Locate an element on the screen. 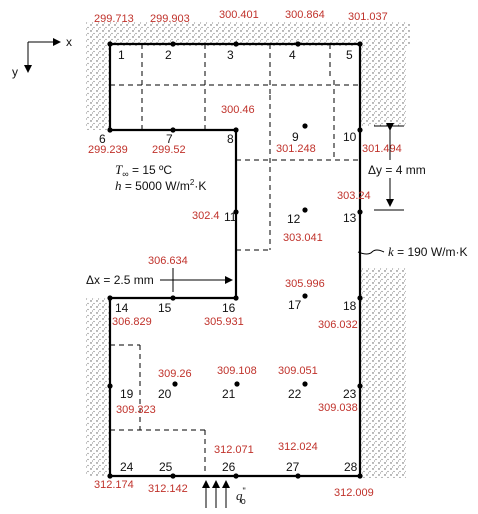 The image size is (478, 514). node-temp-28: 312.009 is located at coordinates (354, 493).